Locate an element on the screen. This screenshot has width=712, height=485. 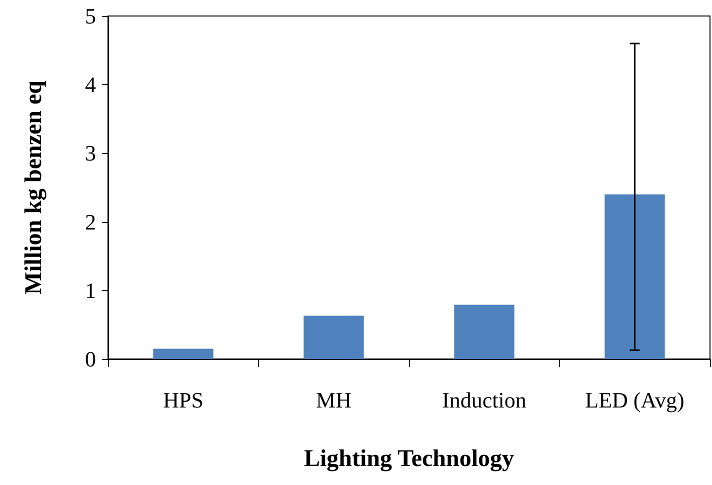
x-tick-label: HPS is located at coordinates (183, 400).